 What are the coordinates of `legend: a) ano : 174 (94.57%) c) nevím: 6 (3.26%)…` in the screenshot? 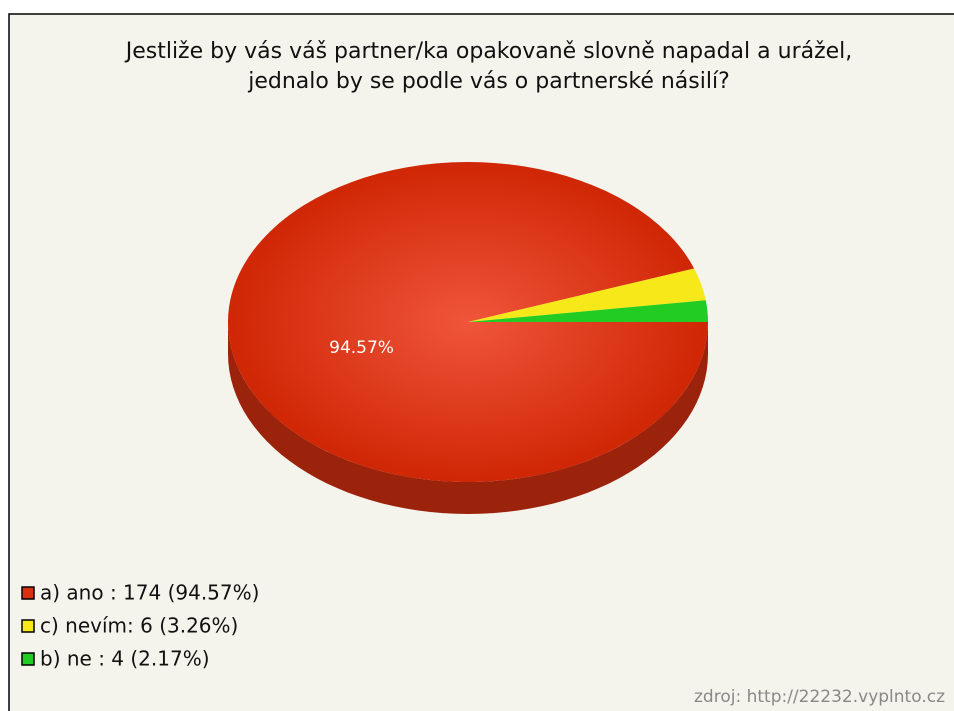 It's located at (140, 626).